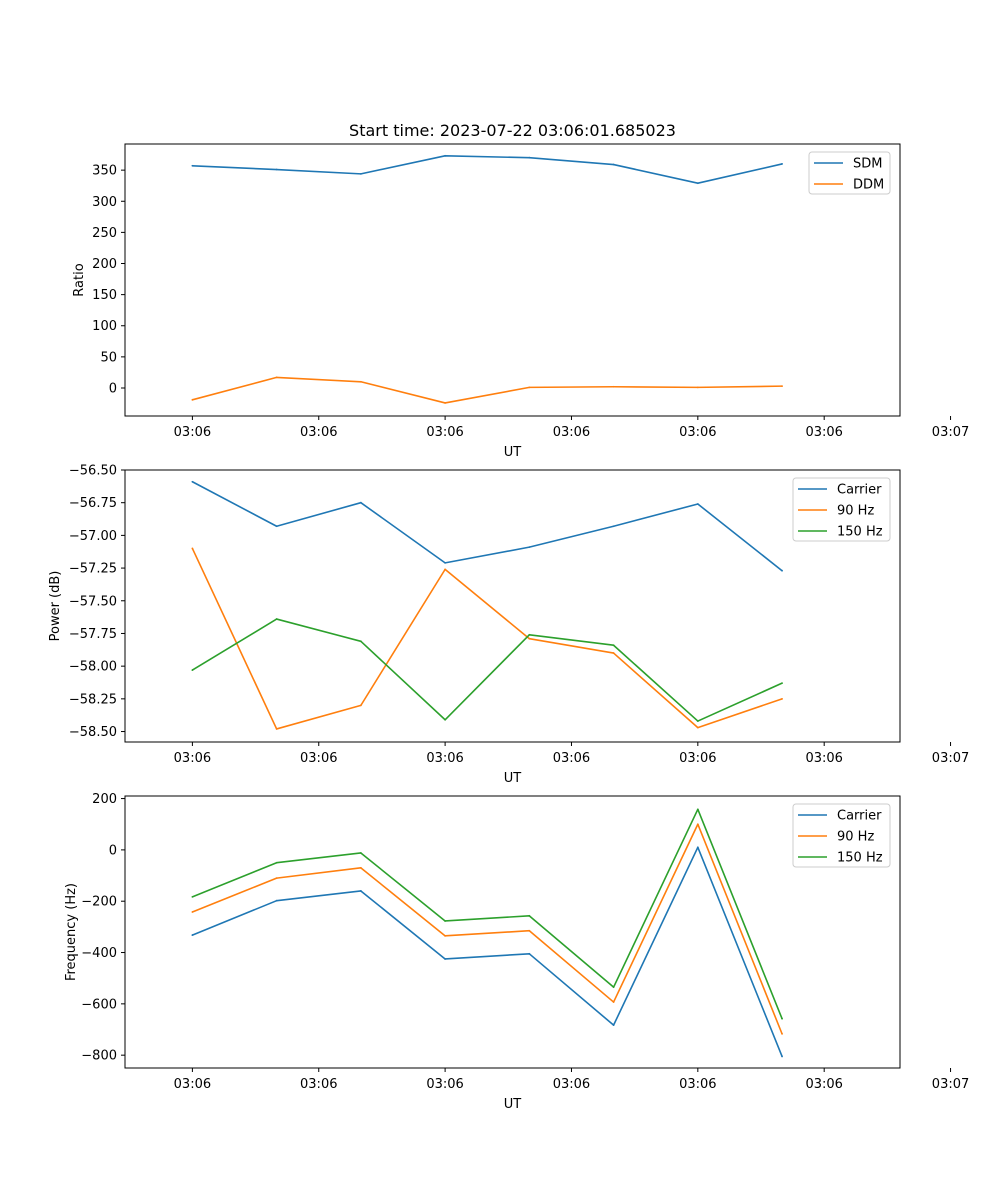 The width and height of the screenshot is (1000, 1200). I want to click on series-ddm, so click(487, 390).